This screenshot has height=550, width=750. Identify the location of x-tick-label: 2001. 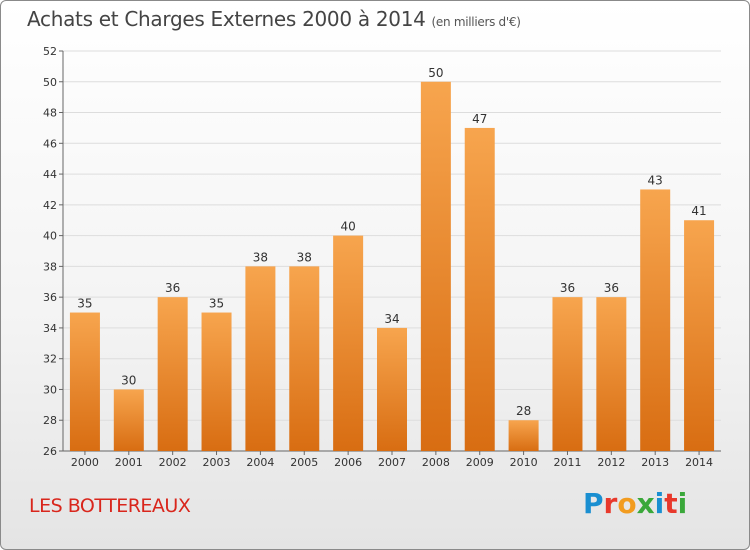
(129, 462).